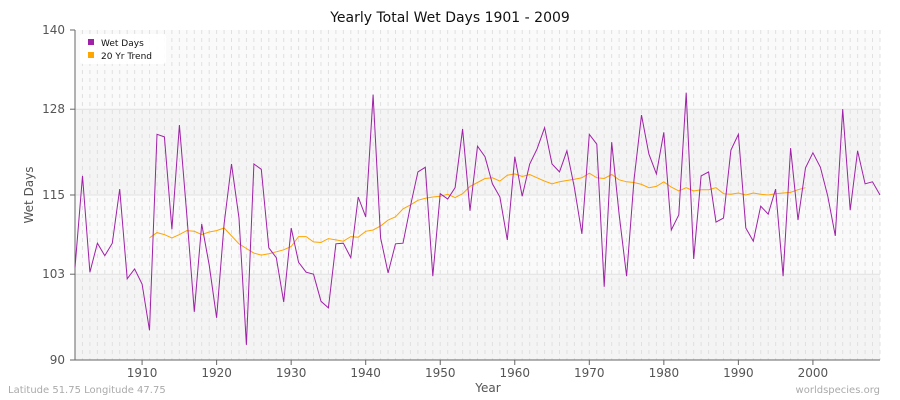  What do you see at coordinates (440, 373) in the screenshot?
I see `x-tick-label: 1950` at bounding box center [440, 373].